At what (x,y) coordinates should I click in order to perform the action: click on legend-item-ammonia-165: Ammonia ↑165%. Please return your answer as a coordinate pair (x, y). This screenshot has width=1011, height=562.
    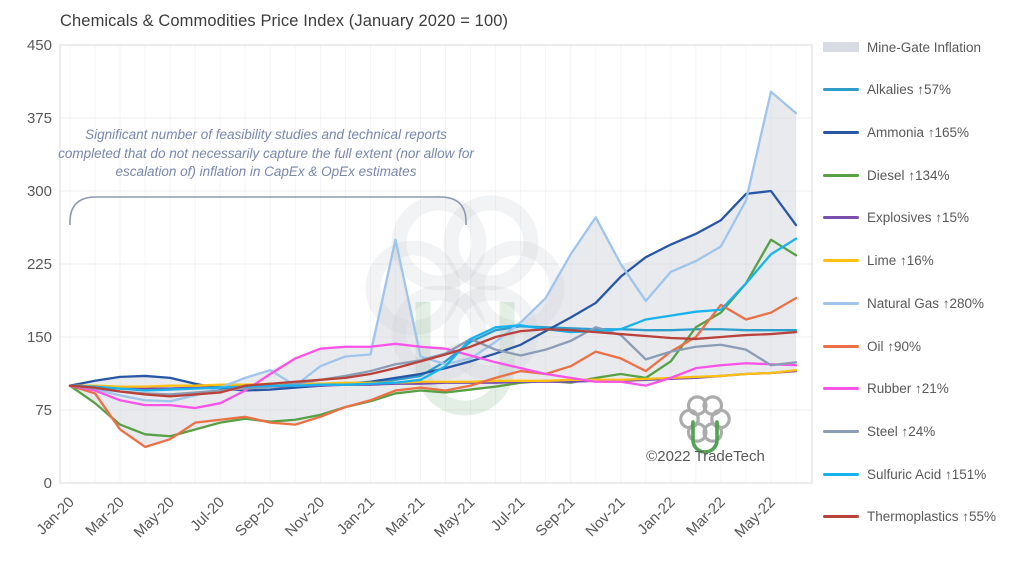
    Looking at the image, I should click on (916, 132).